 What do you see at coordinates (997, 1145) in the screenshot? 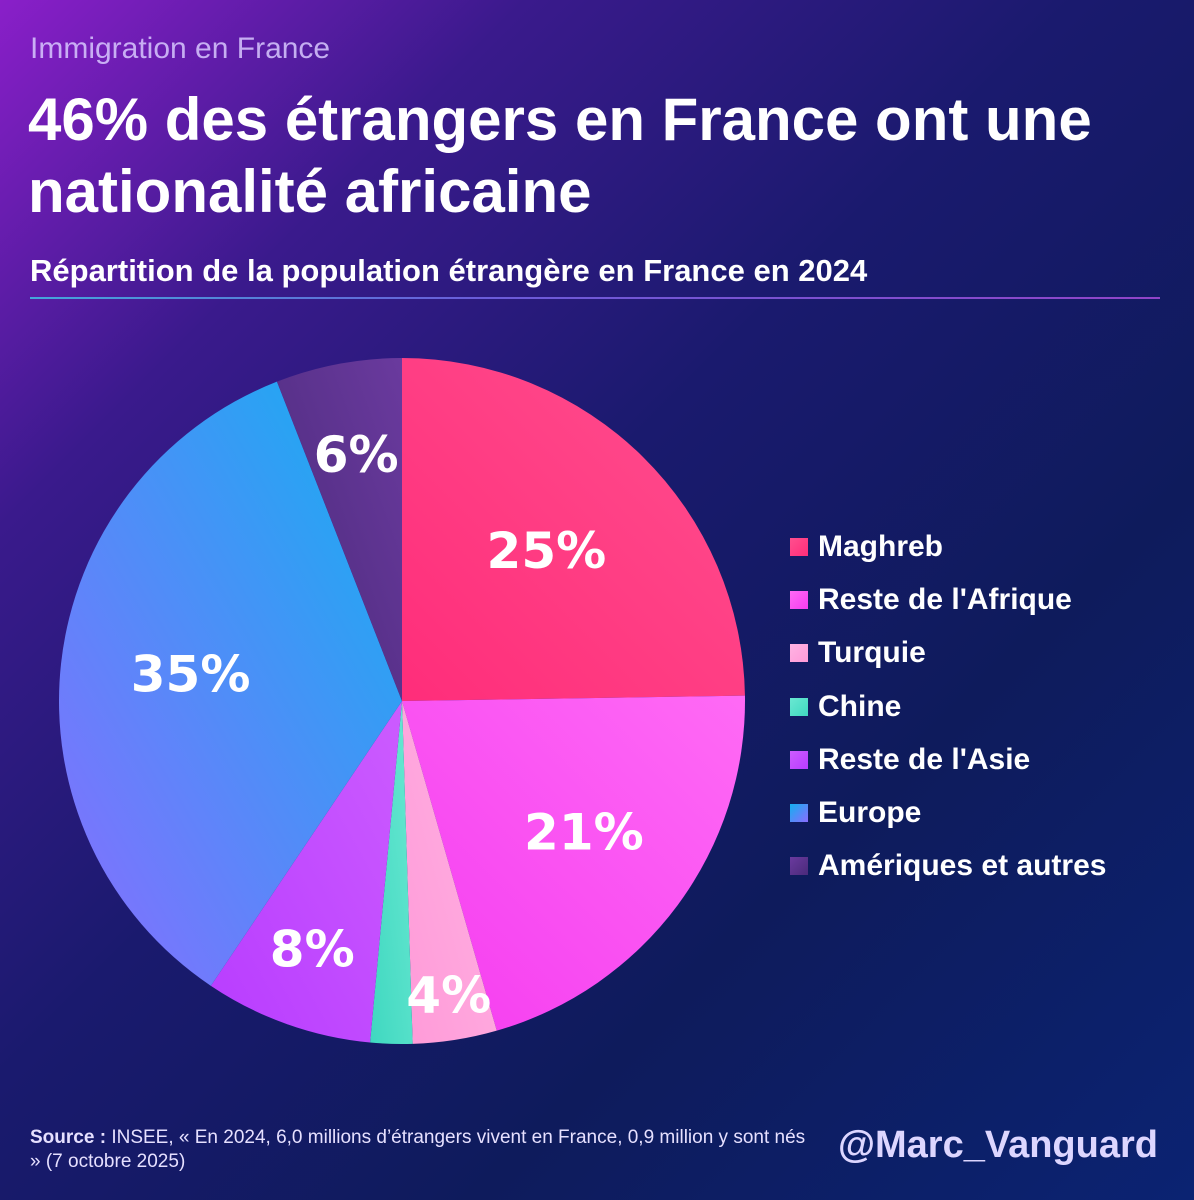
I see `author-handle: @Marc_Vanguard` at bounding box center [997, 1145].